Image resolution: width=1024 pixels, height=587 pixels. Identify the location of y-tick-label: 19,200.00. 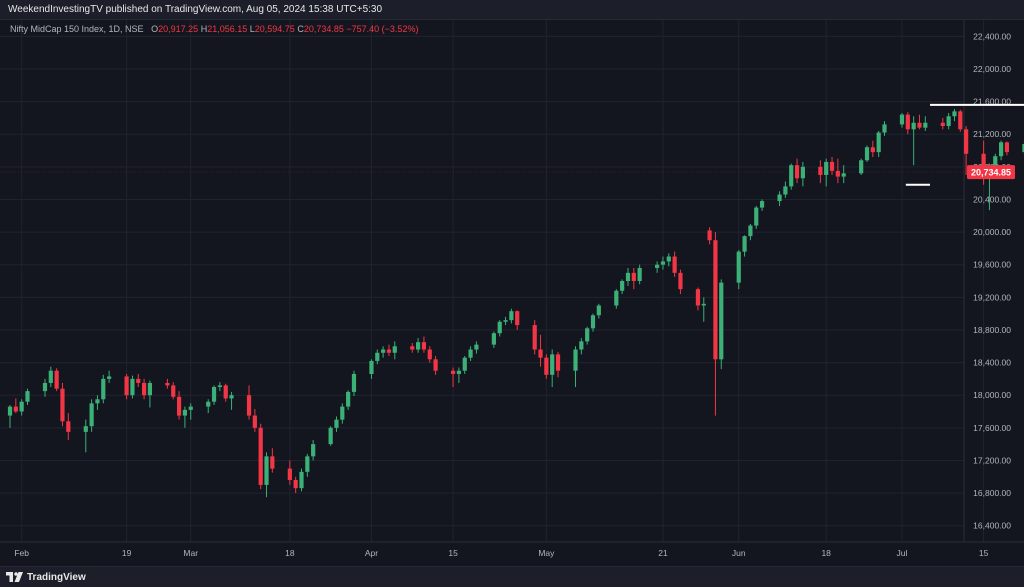
(992, 297).